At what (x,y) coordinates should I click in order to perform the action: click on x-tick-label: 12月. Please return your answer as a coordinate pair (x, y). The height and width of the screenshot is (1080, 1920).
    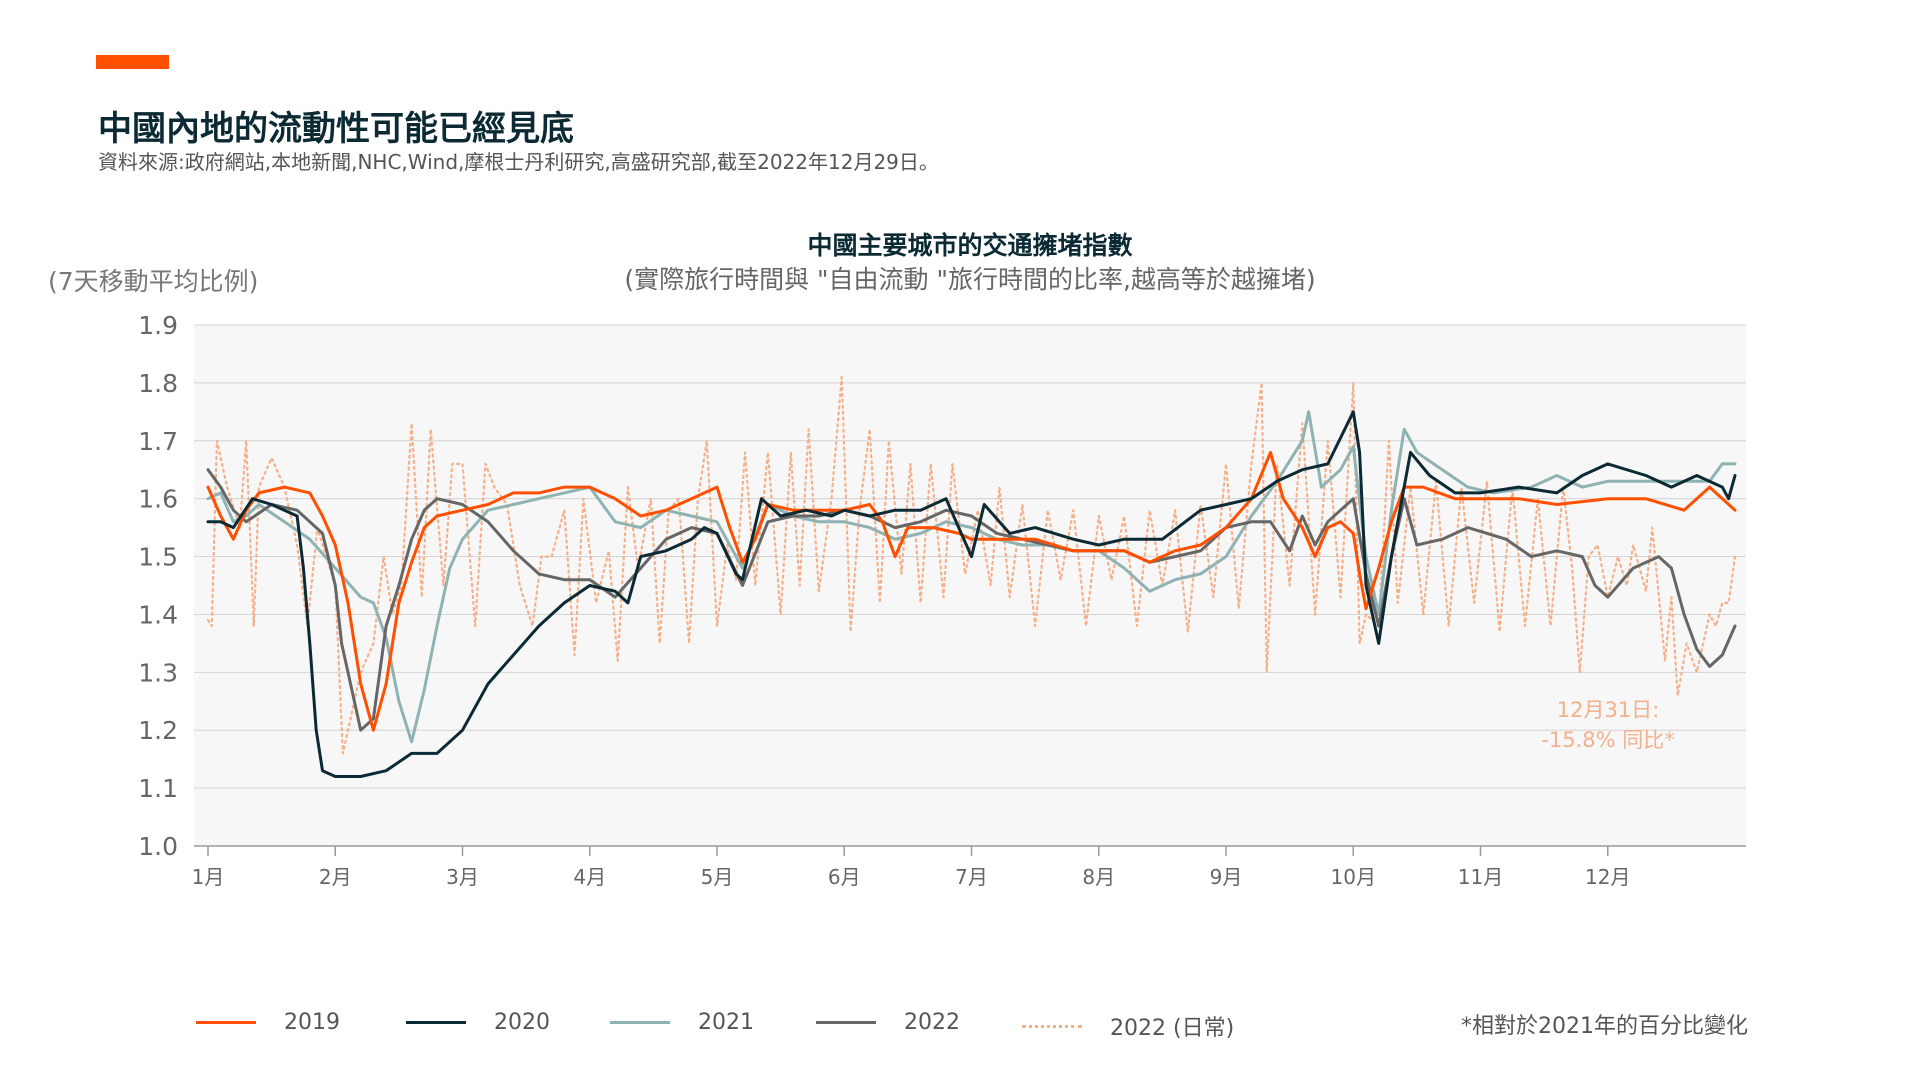
    Looking at the image, I should click on (1607, 877).